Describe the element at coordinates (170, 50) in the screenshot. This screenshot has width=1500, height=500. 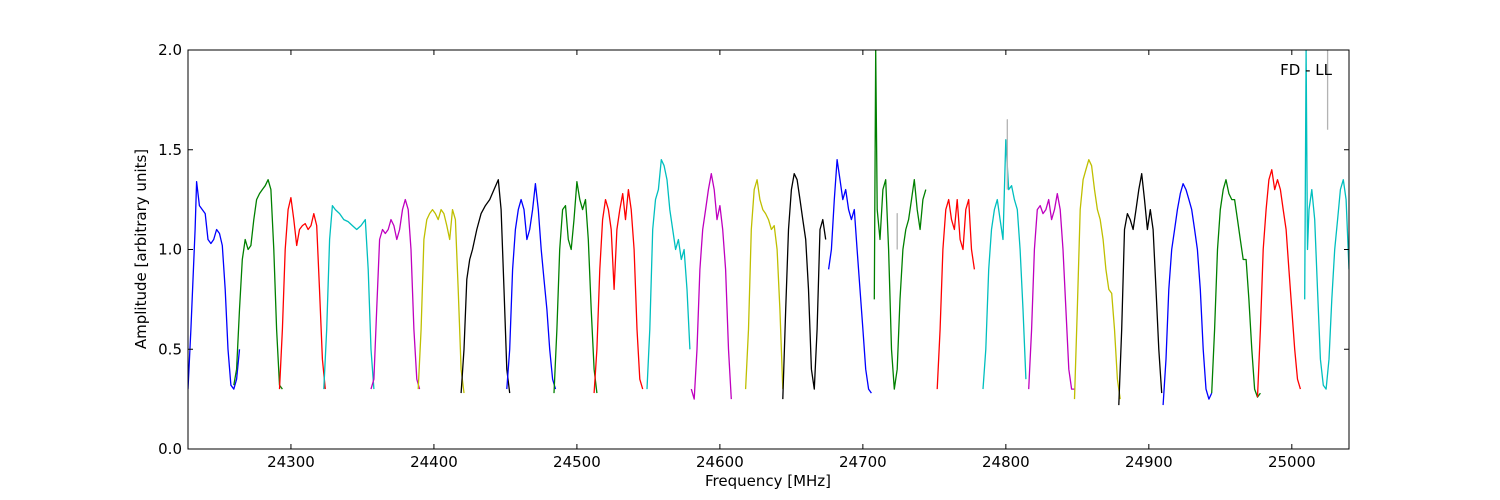
I see `y-tick-label: 2.0` at that location.